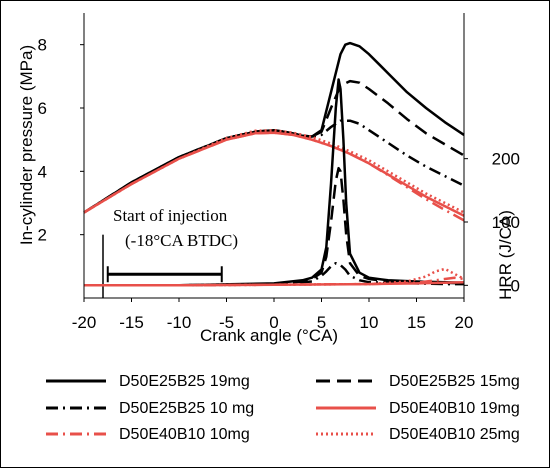  I want to click on legend-label: D50E40B10 10mg, so click(184, 434).